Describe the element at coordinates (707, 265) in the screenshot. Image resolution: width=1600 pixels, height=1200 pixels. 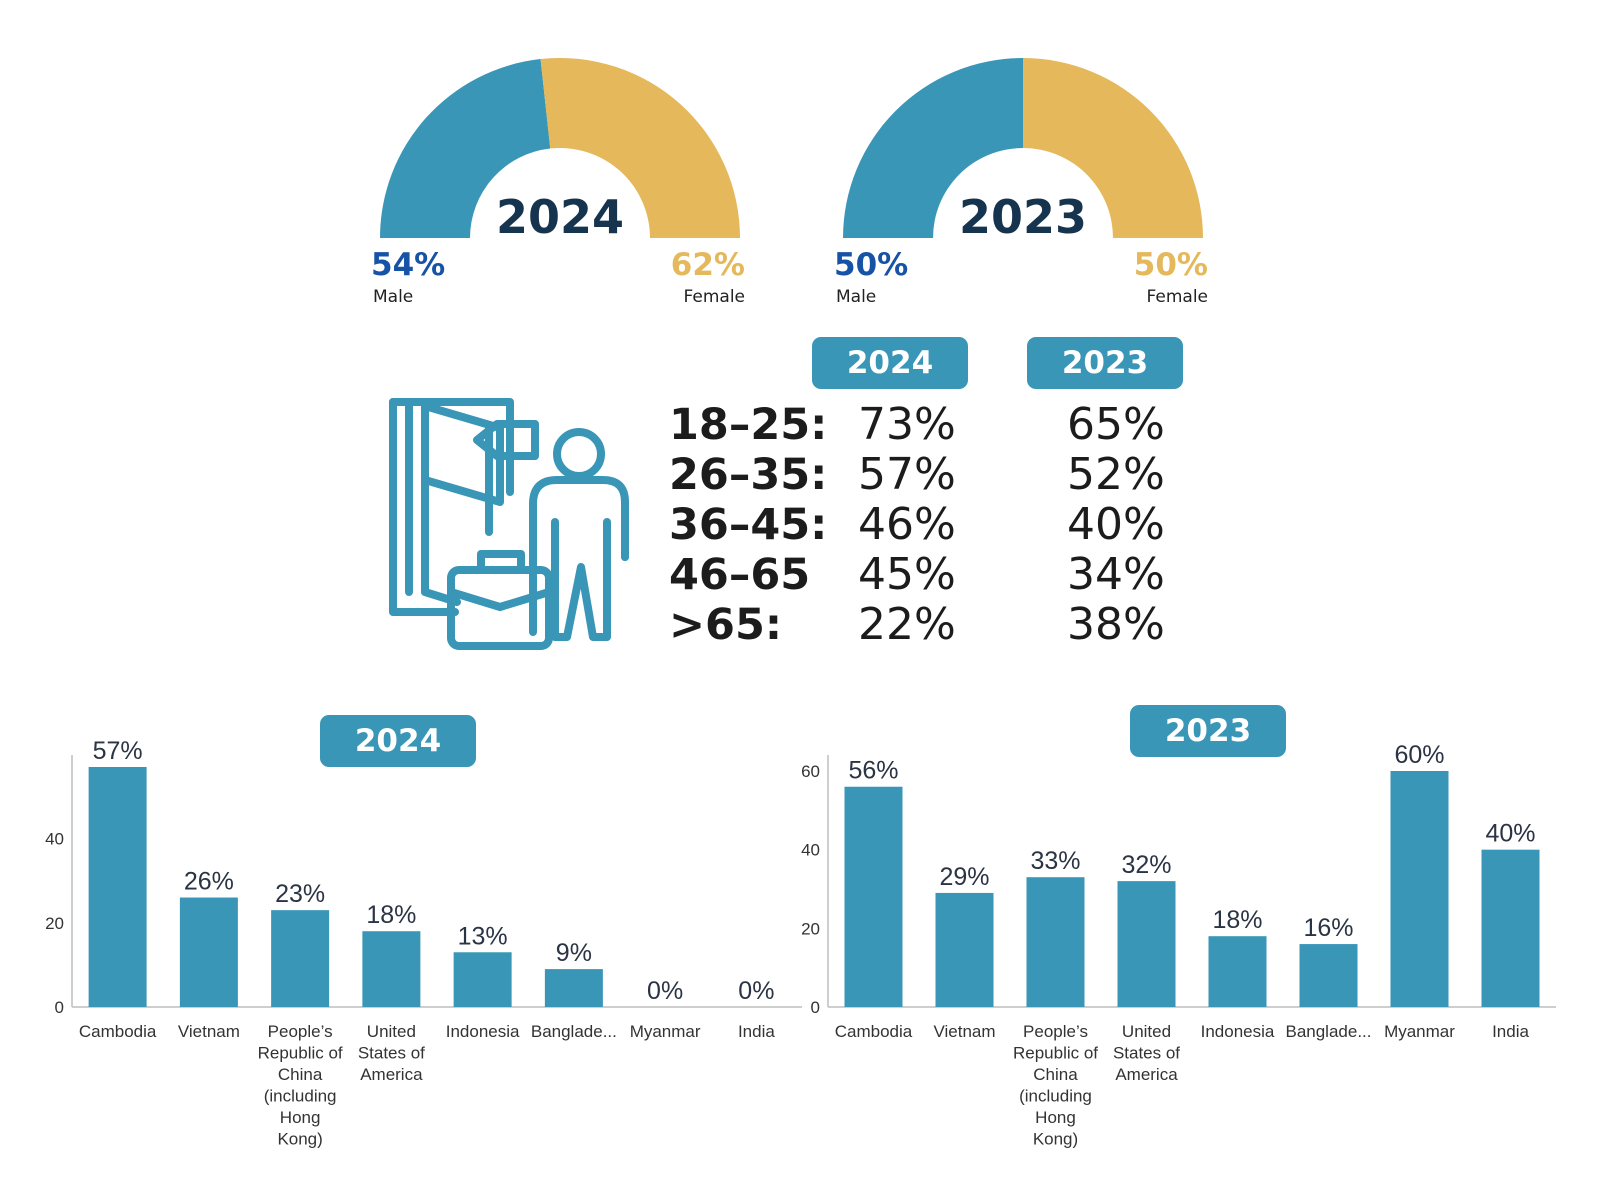
I see `female-percent: 62%` at that location.